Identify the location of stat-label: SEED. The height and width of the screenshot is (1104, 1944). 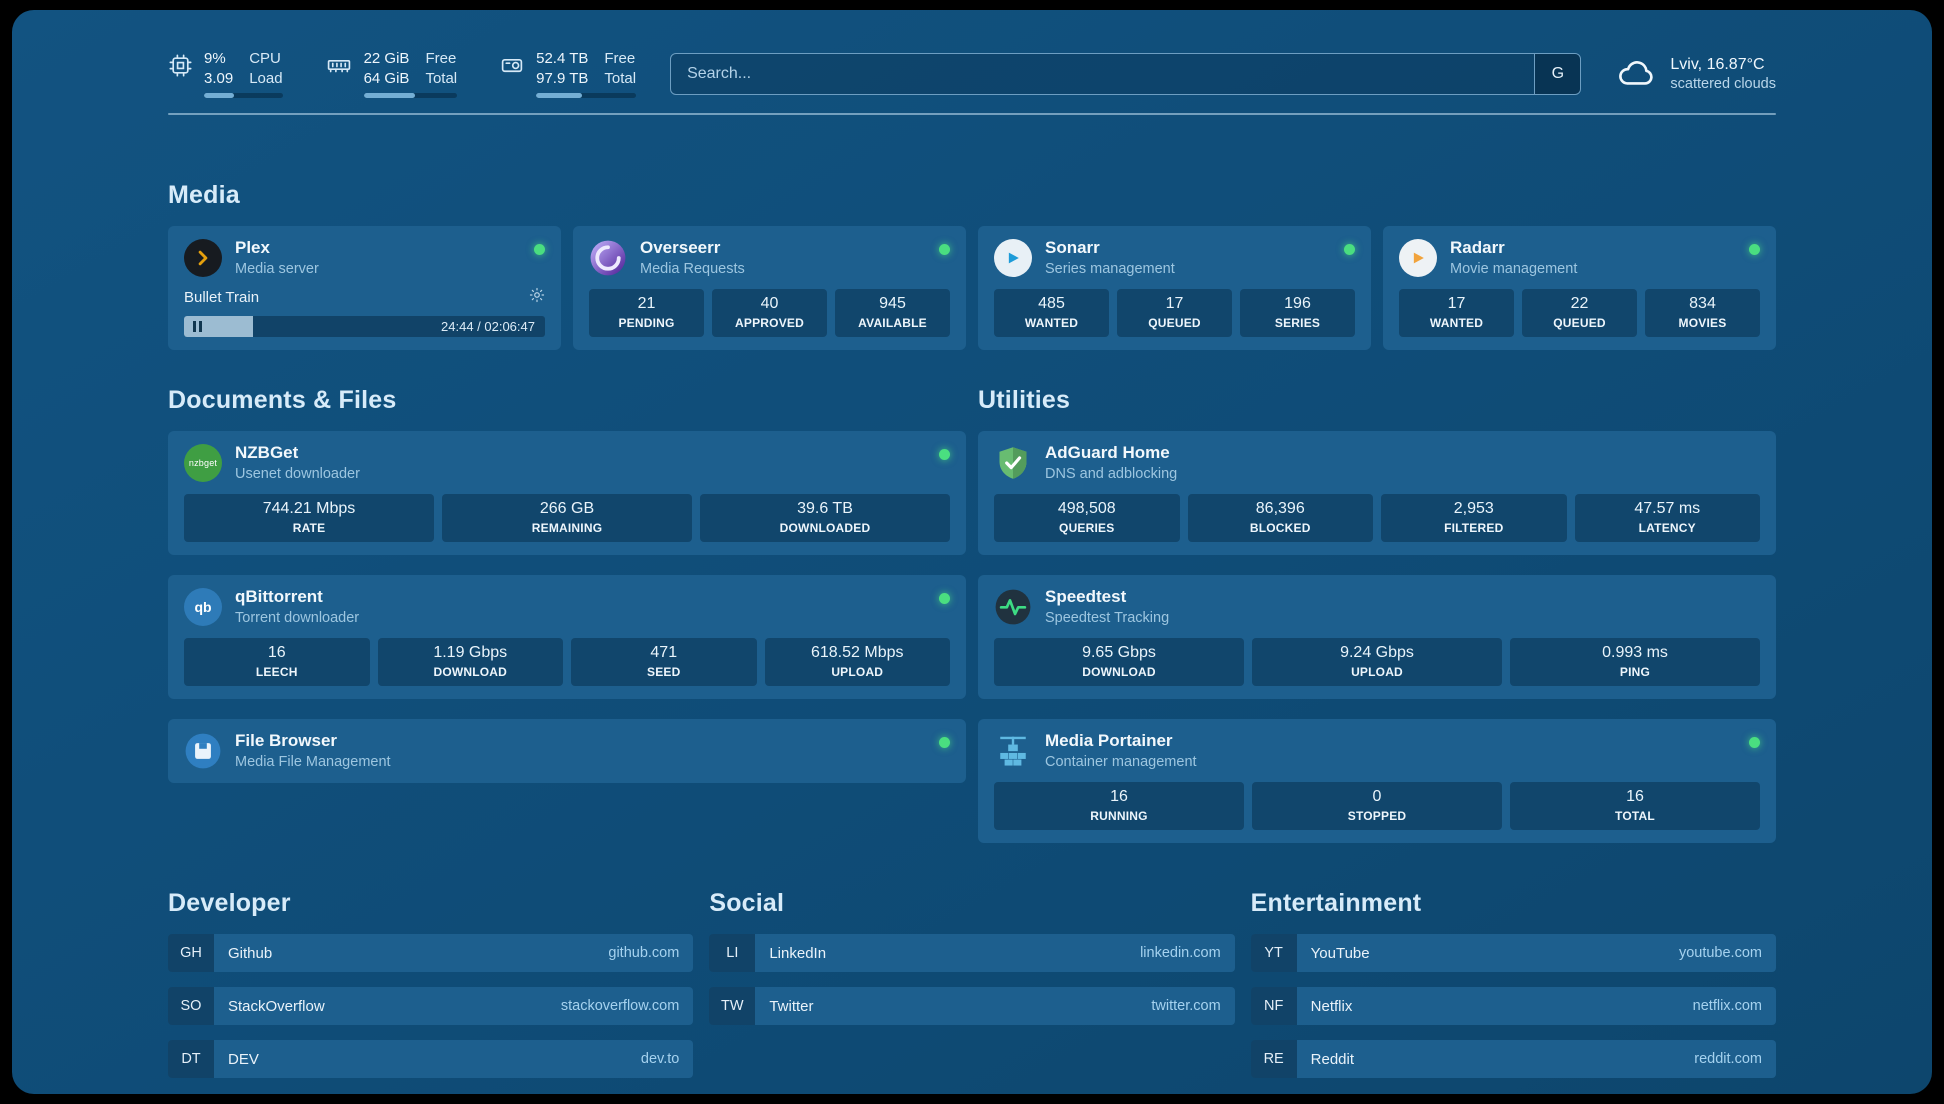
(664, 672).